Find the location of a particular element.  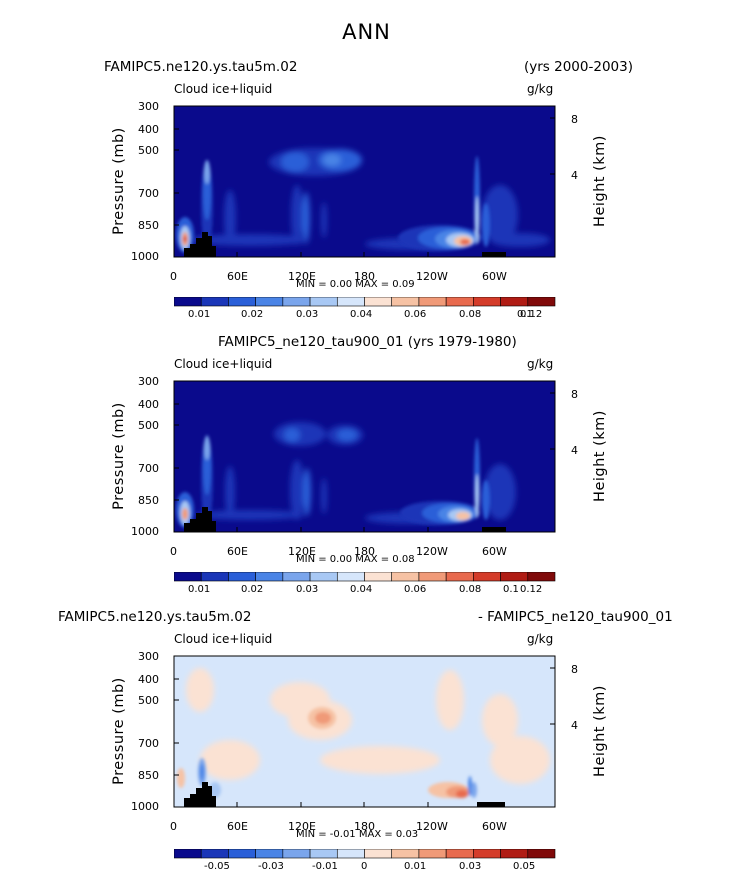

panel1-units: g/kg is located at coordinates (540, 89).